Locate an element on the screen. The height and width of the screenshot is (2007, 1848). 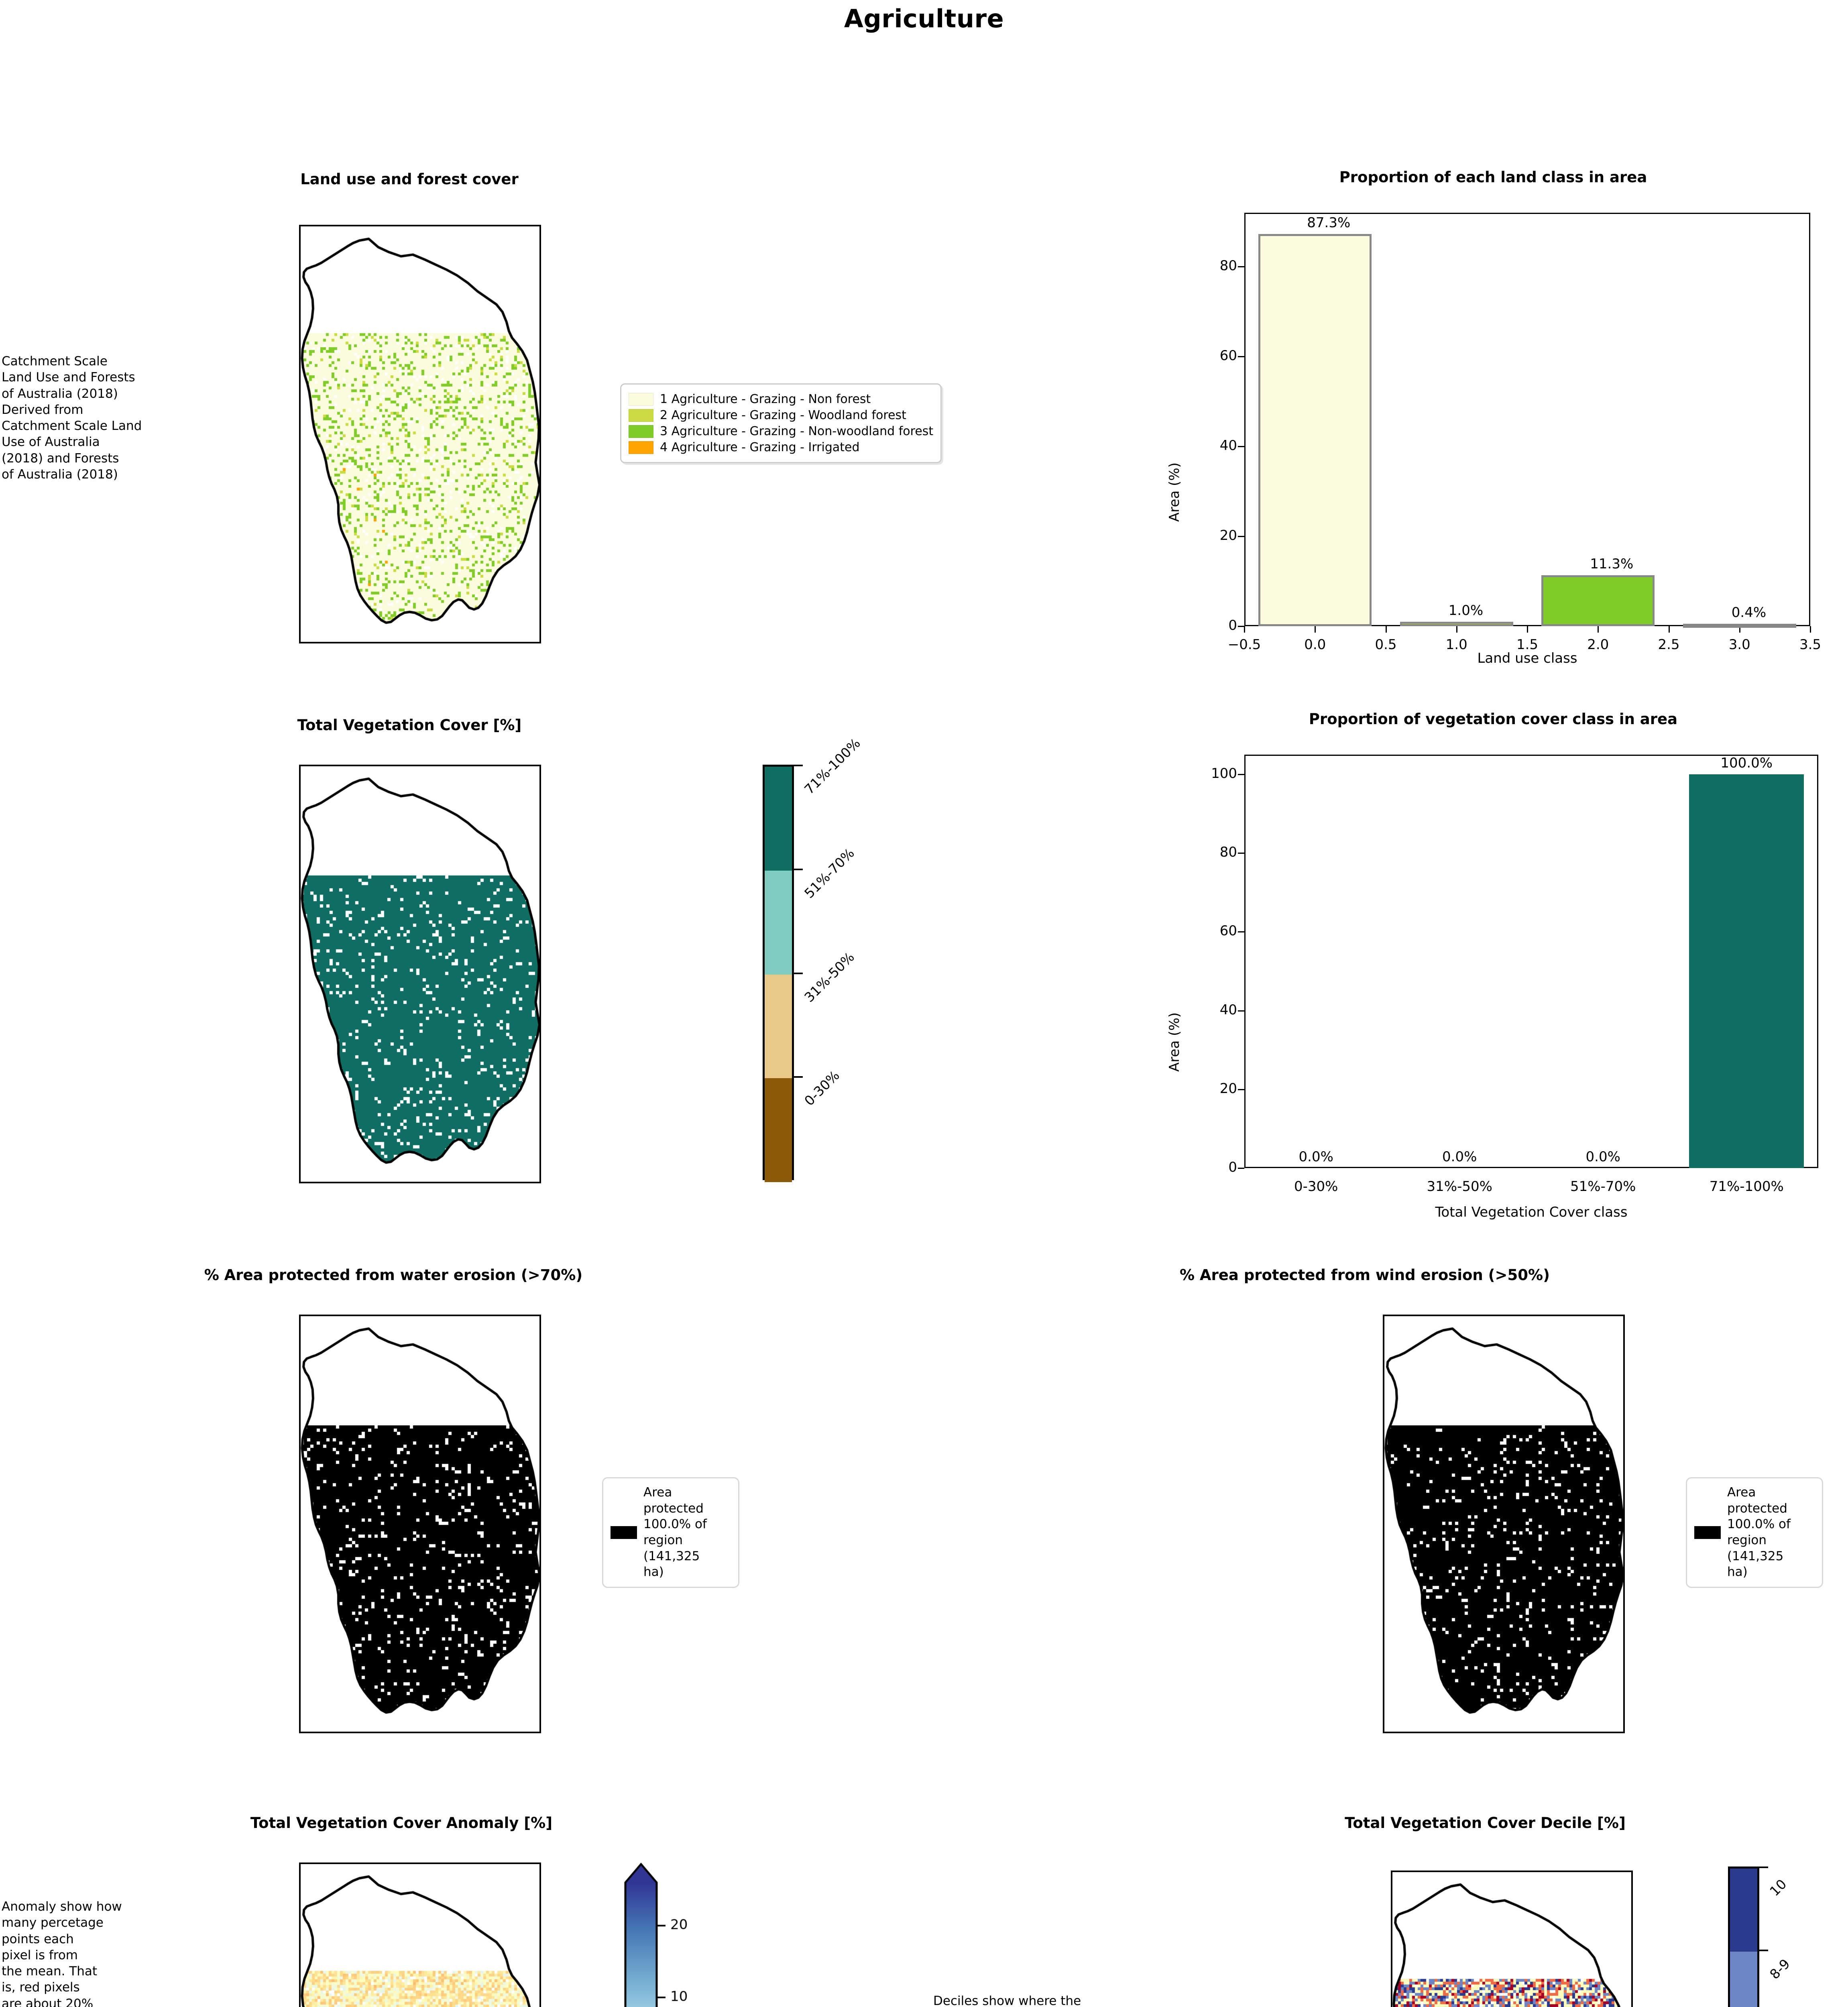
x-tick-label: 31%-50% is located at coordinates (1459, 1187).